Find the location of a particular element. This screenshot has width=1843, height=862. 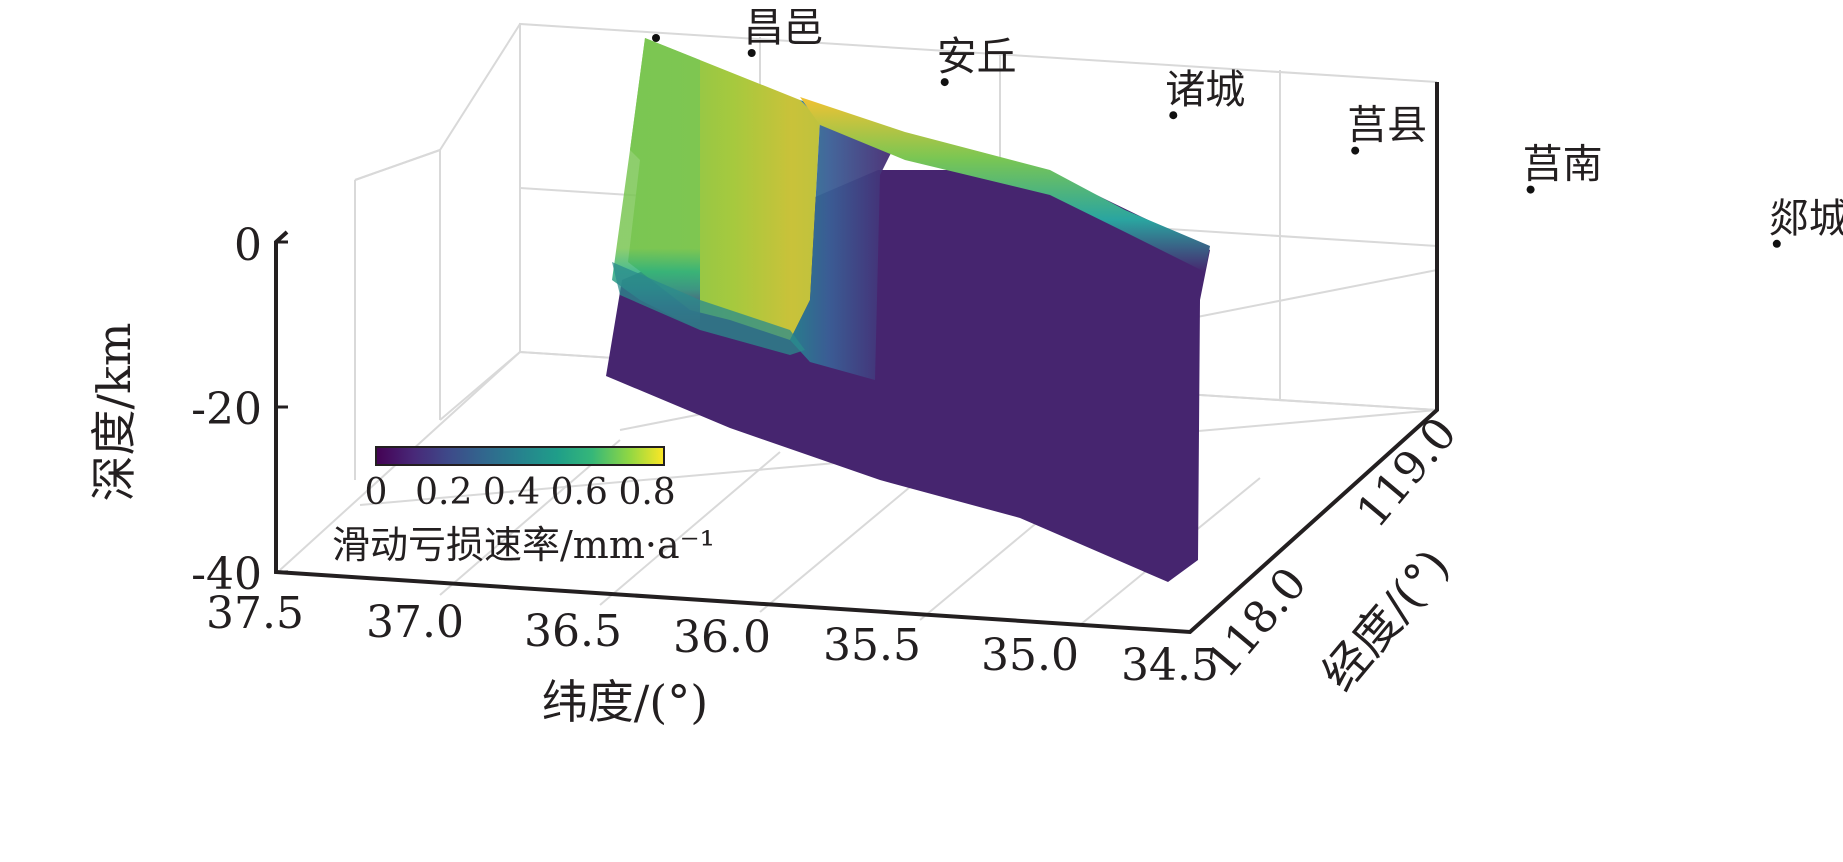

surface-locked-north-edge is located at coordinates (656, 184).